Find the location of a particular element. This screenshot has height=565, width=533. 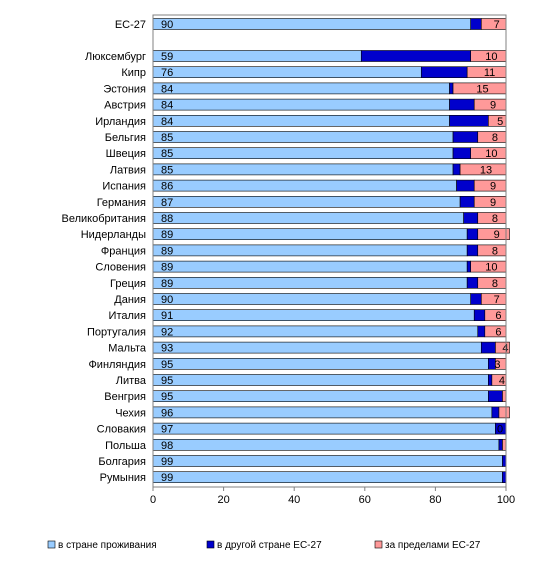

x-tick-label: 80 is located at coordinates (435, 500).